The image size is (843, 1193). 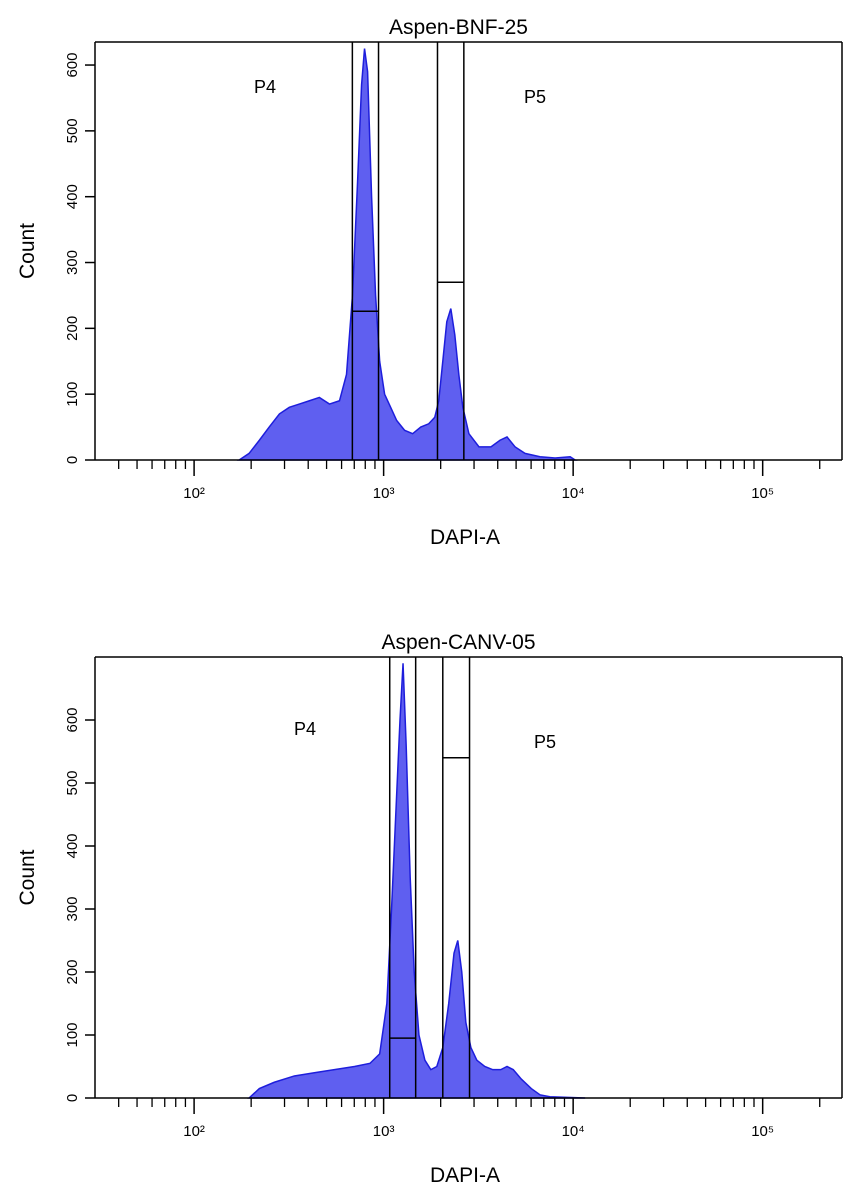 What do you see at coordinates (458, 27) in the screenshot?
I see `chart-title: Aspen-BNF-25` at bounding box center [458, 27].